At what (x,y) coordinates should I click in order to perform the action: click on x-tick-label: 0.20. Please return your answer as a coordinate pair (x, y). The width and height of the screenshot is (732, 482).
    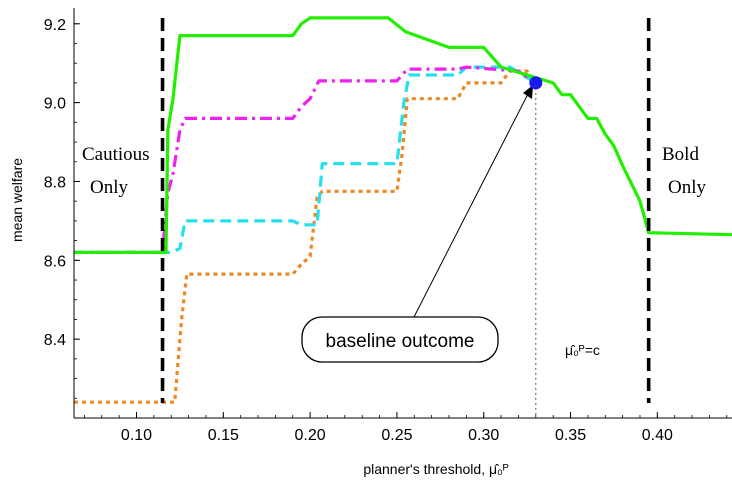
    Looking at the image, I should click on (310, 435).